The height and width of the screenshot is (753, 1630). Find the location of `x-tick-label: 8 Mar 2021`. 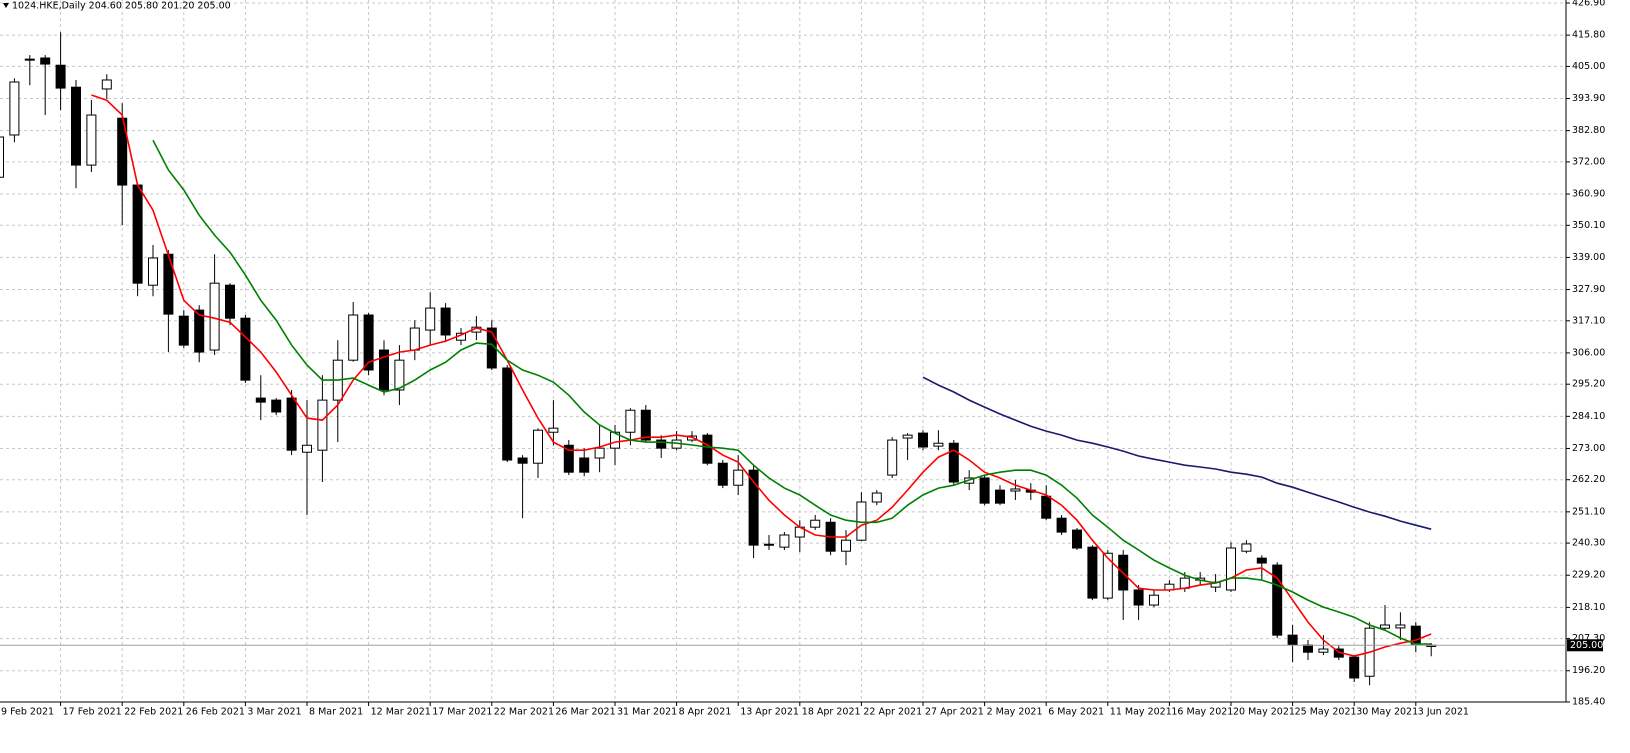

x-tick-label: 8 Mar 2021 is located at coordinates (336, 712).